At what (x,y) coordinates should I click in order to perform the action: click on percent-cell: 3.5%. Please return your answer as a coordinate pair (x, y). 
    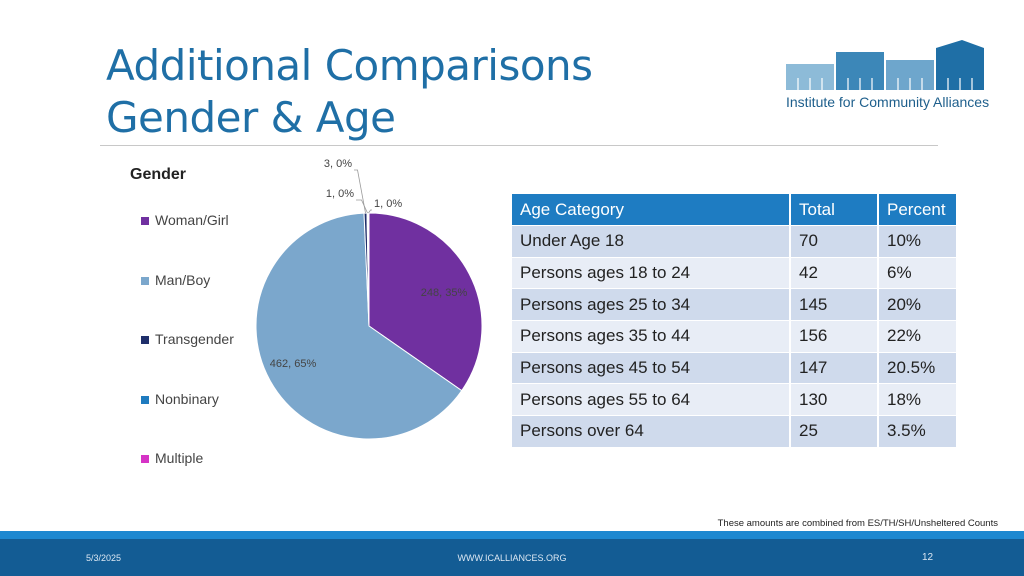
    Looking at the image, I should click on (917, 431).